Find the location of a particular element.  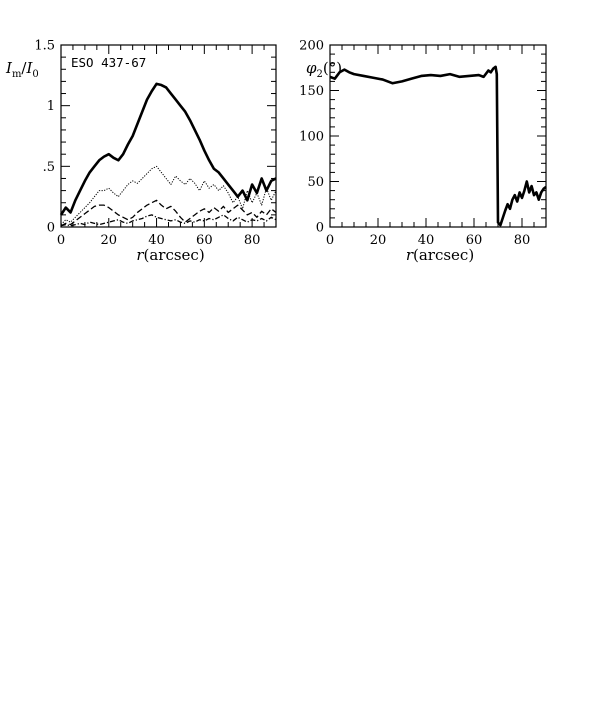

left-panel: 0 20 40 60 80 0 .5 1 1.5 r(arcsec) Im/I0 ESO 437-67 is located at coordinates (141, 151).